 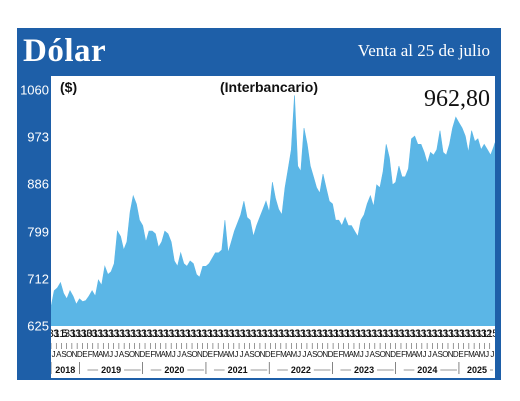 I want to click on day-tick-label: 30, so click(x=87, y=334).